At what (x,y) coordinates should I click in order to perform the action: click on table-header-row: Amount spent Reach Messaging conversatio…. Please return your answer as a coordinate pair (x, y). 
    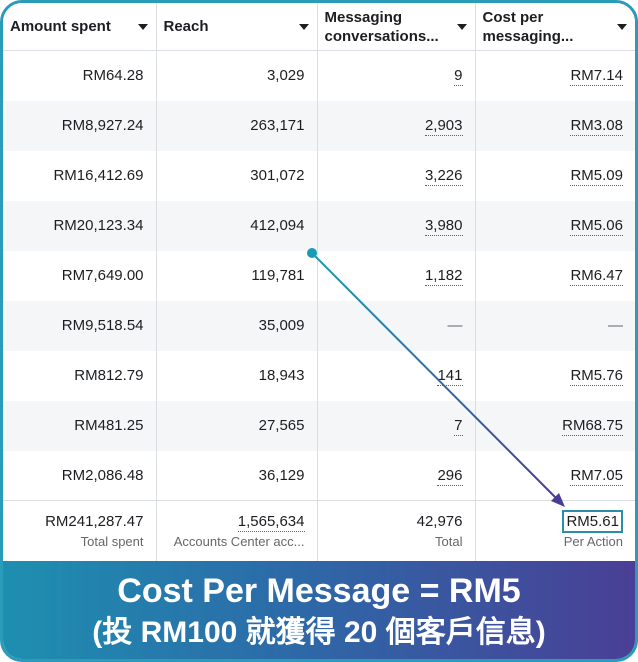
    Looking at the image, I should click on (319, 27).